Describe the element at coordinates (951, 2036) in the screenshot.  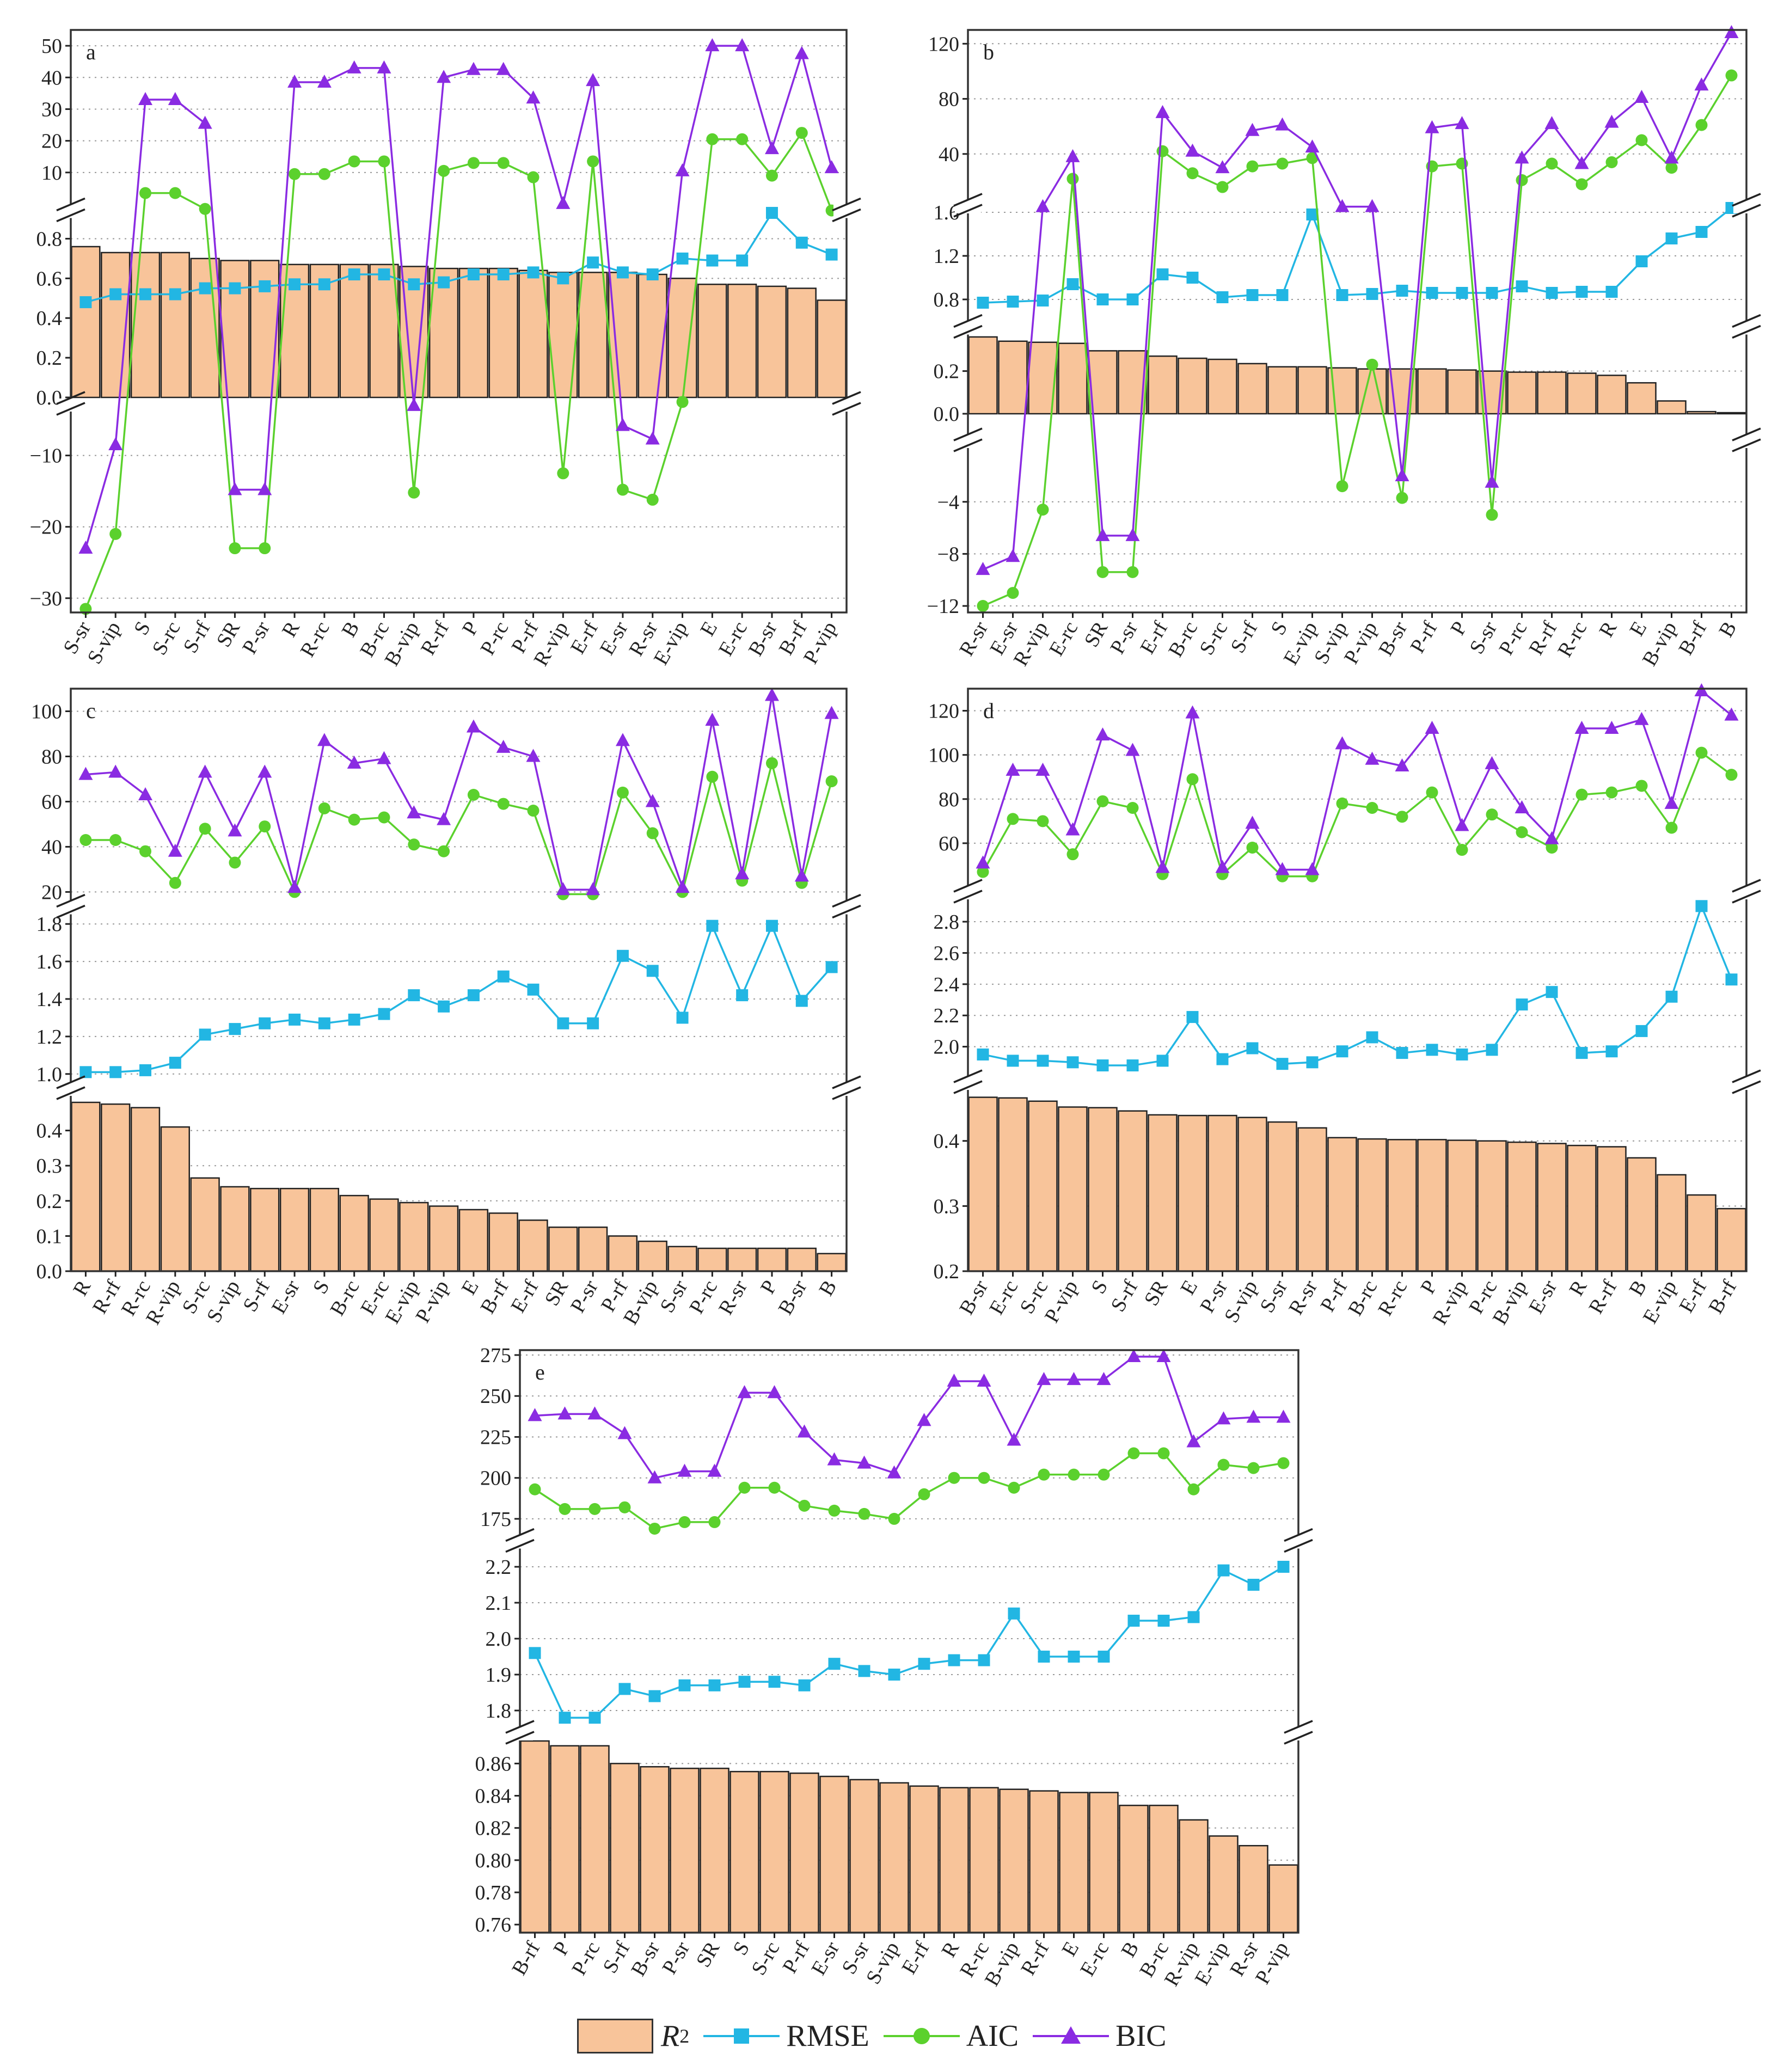
I see `legend-item-aic: AIC` at that location.